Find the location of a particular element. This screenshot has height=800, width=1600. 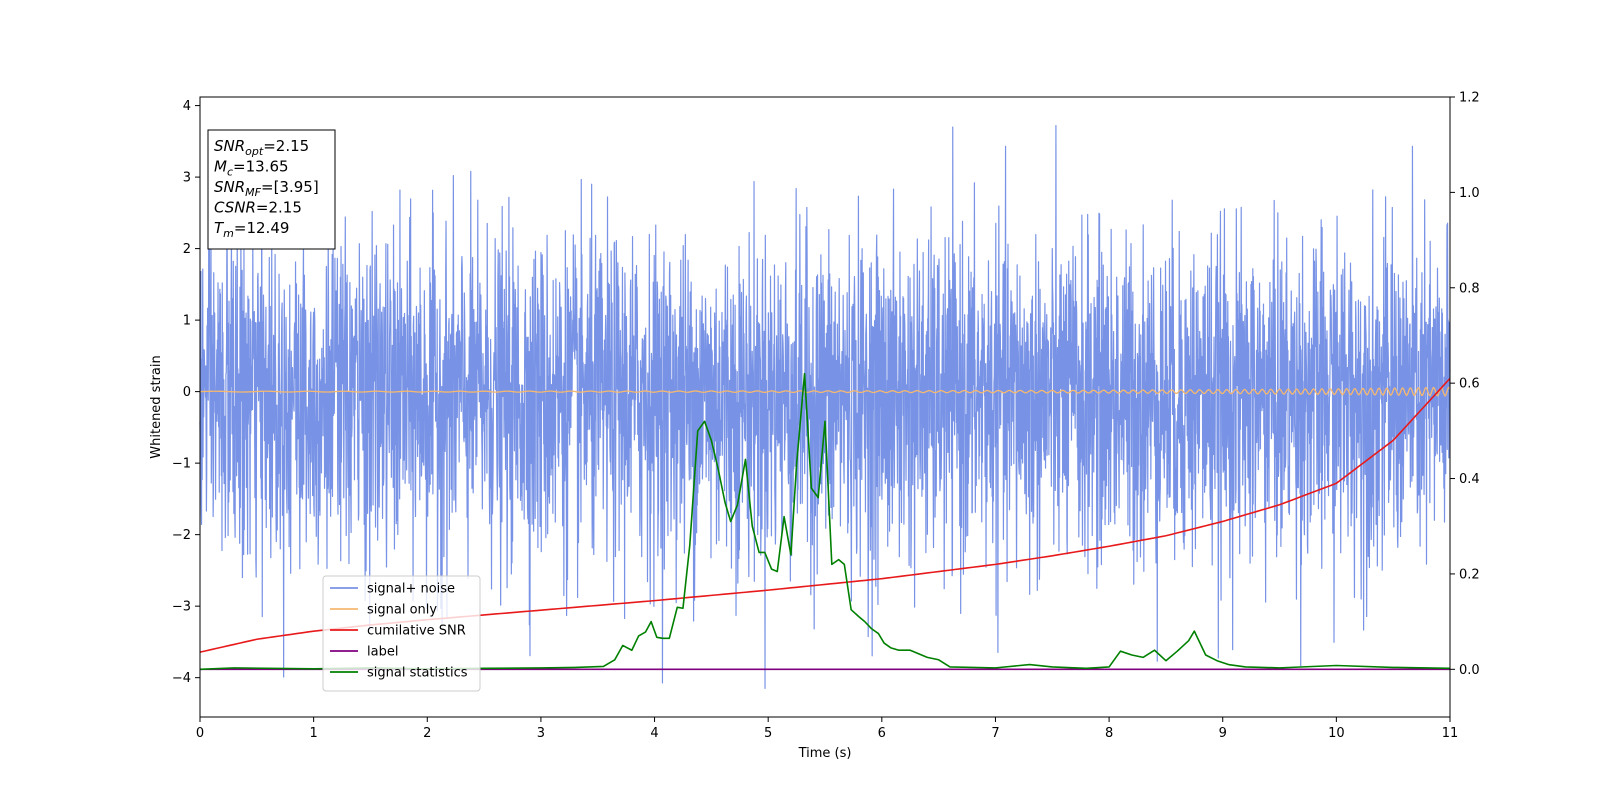

legend-frame is located at coordinates (401, 633).